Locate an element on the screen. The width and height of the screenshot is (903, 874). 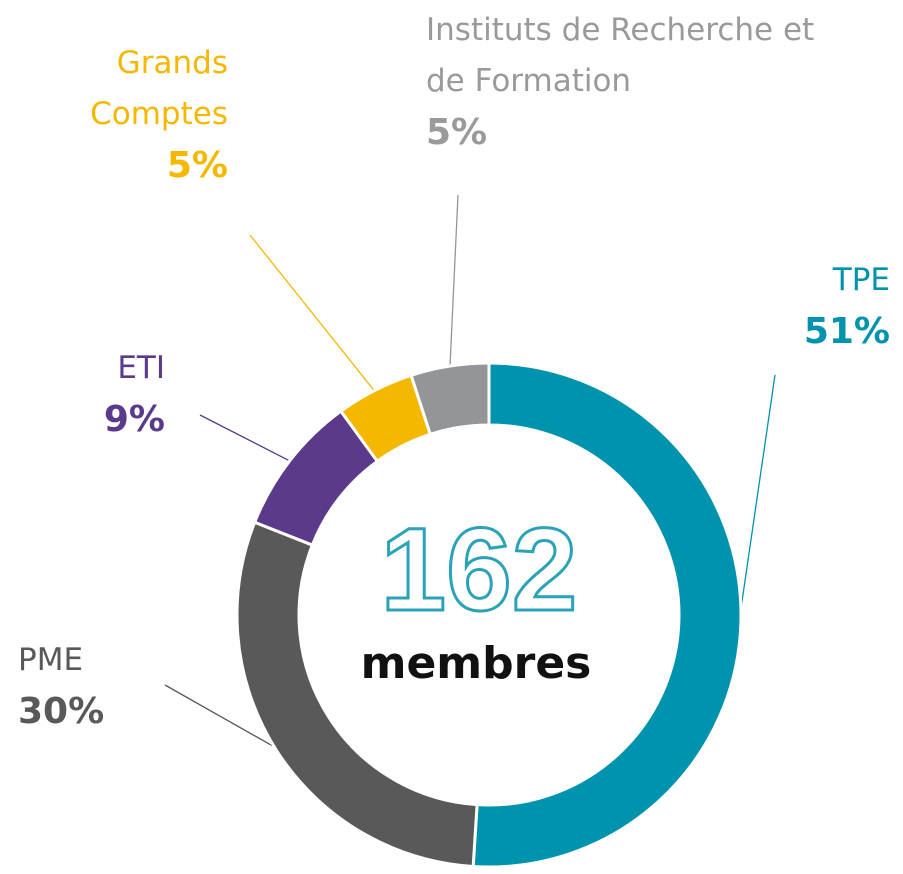
center-label: membres is located at coordinates (476, 663).